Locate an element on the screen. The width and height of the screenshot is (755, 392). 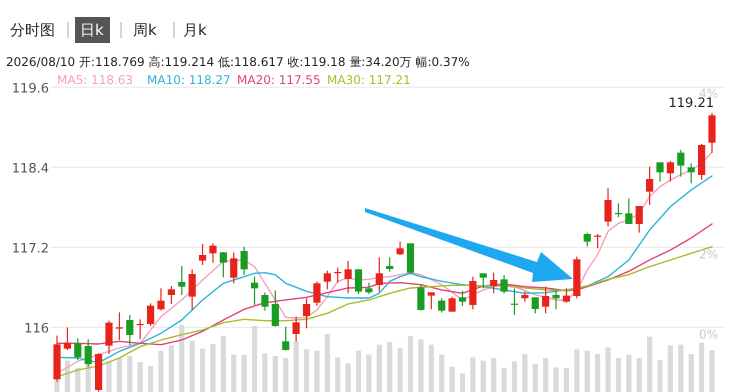
text: MA30: 117.21 is located at coordinates (369, 80).